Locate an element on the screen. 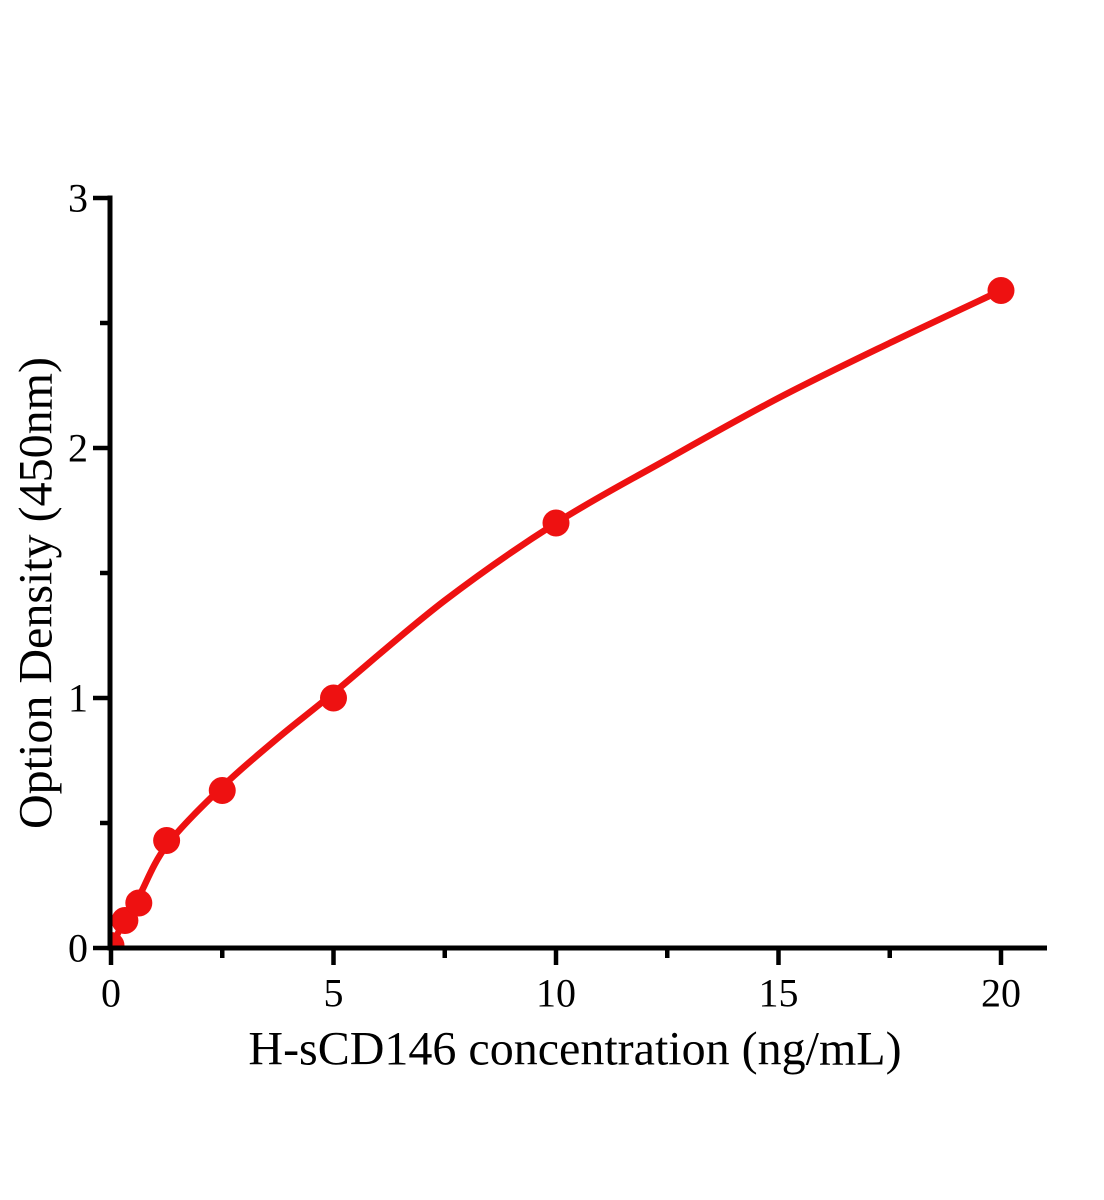 This screenshot has height=1200, width=1104. y-tick-label: 1 is located at coordinates (78, 698).